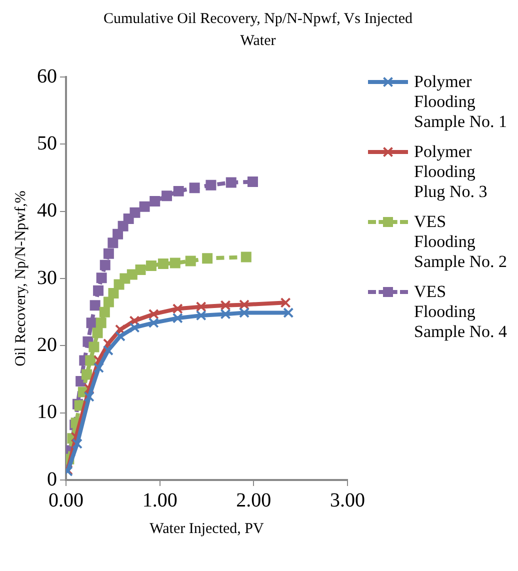  What do you see at coordinates (254, 500) in the screenshot?
I see `x-tick-label: 2.00` at bounding box center [254, 500].